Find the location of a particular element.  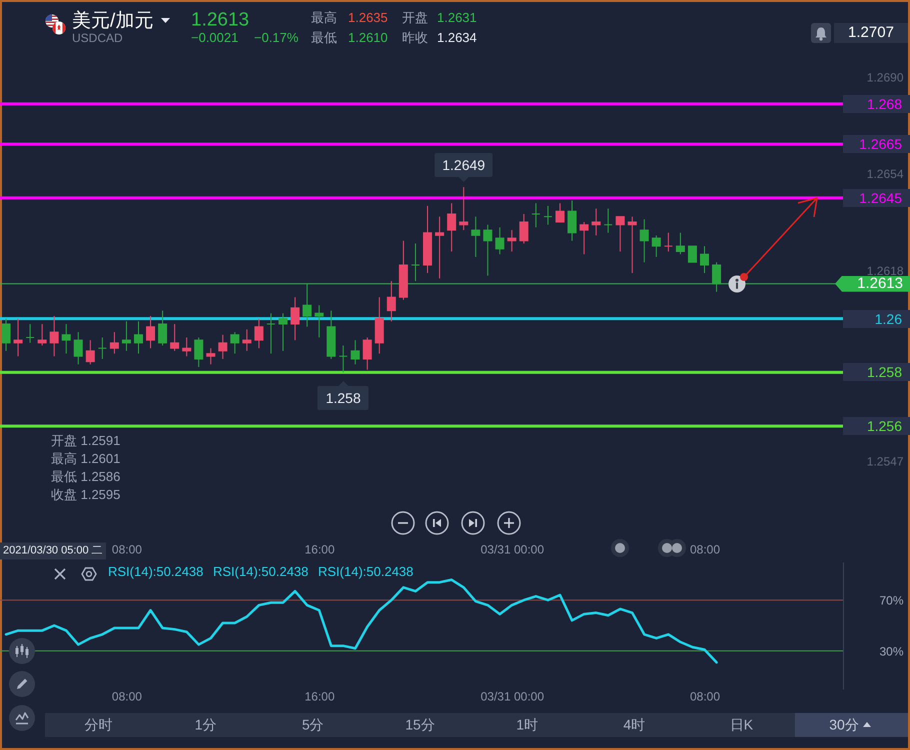

text: 1.2634 is located at coordinates (457, 38).